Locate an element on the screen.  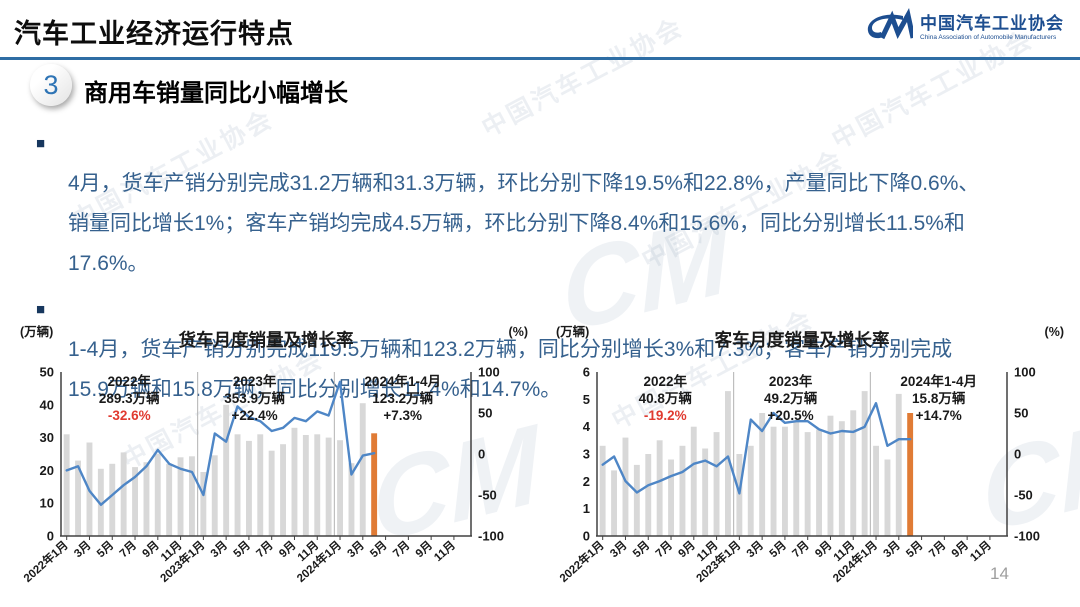
page-title: 汽车工业经济运行特点 is located at coordinates (154, 34).